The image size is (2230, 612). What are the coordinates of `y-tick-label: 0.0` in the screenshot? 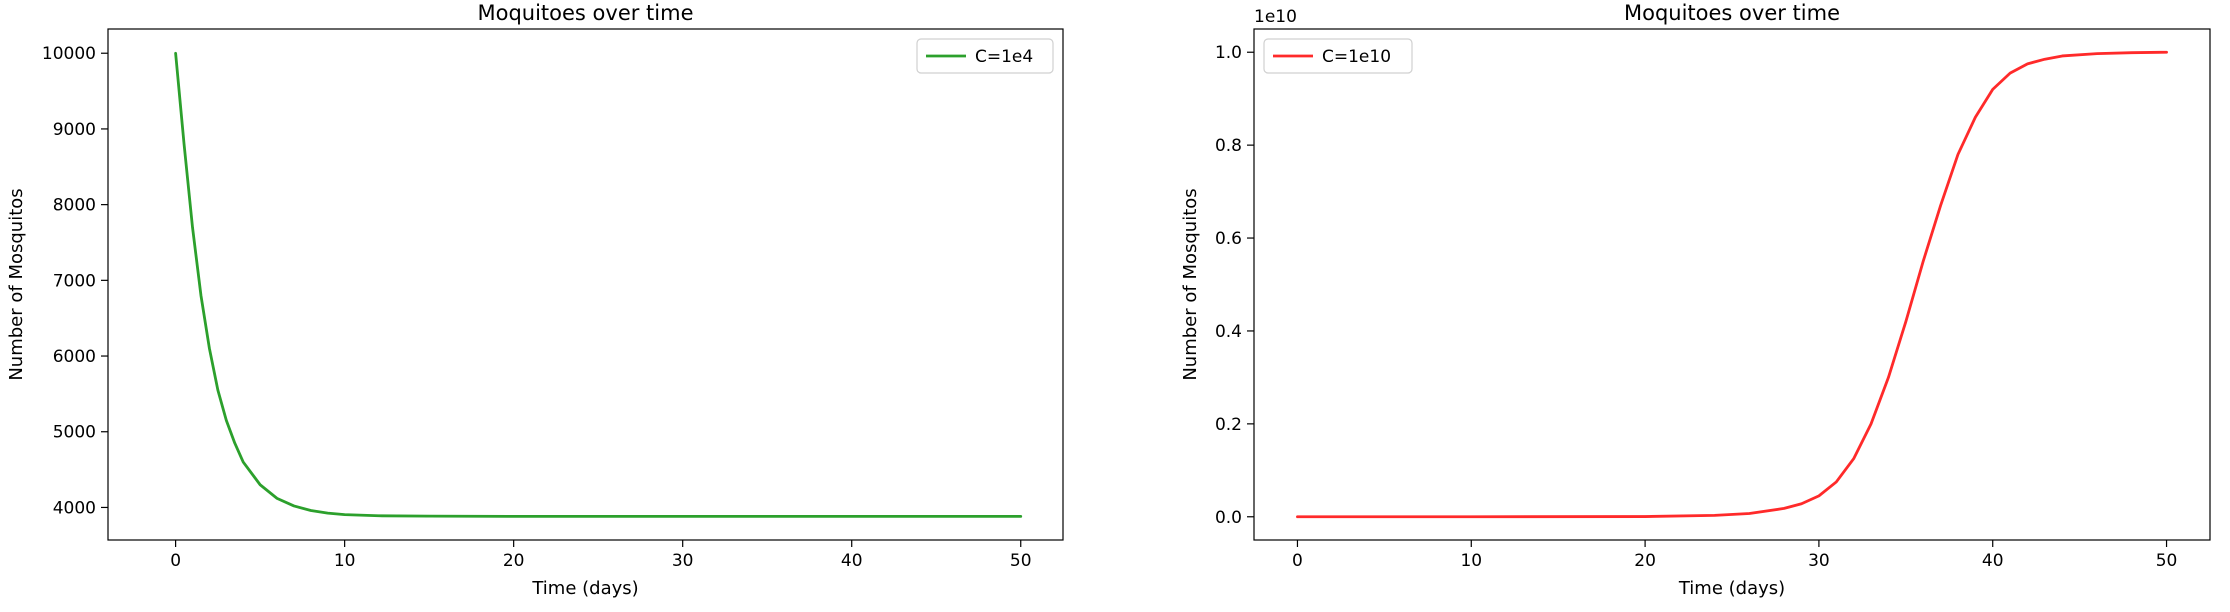 It's located at (1228, 518).